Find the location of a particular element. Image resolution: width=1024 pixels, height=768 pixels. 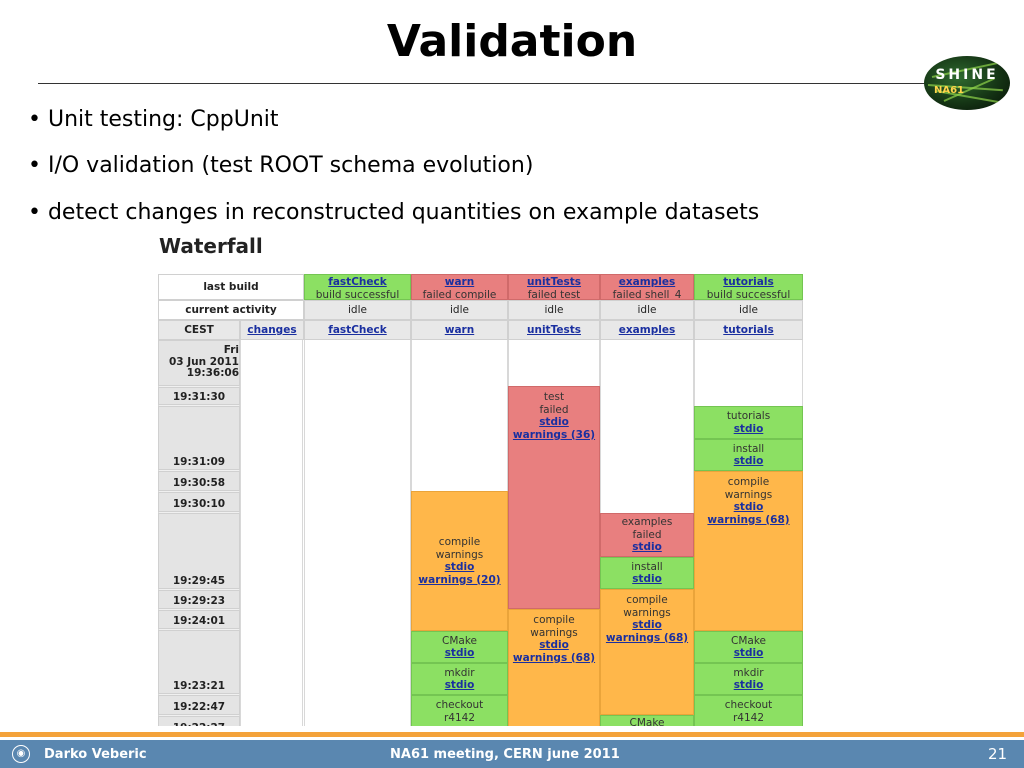

tutorials-mkdir-step: mkdir stdio is located at coordinates (748, 679).